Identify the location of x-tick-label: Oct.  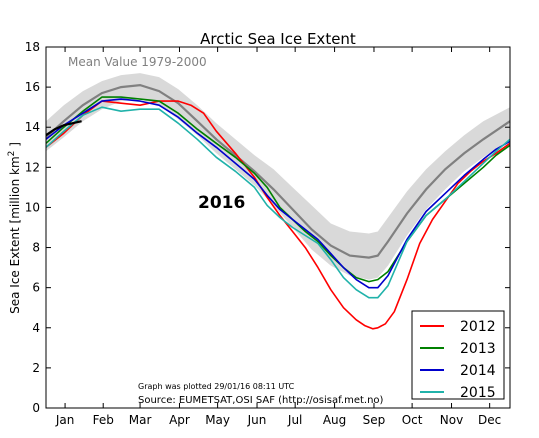
(412, 420).